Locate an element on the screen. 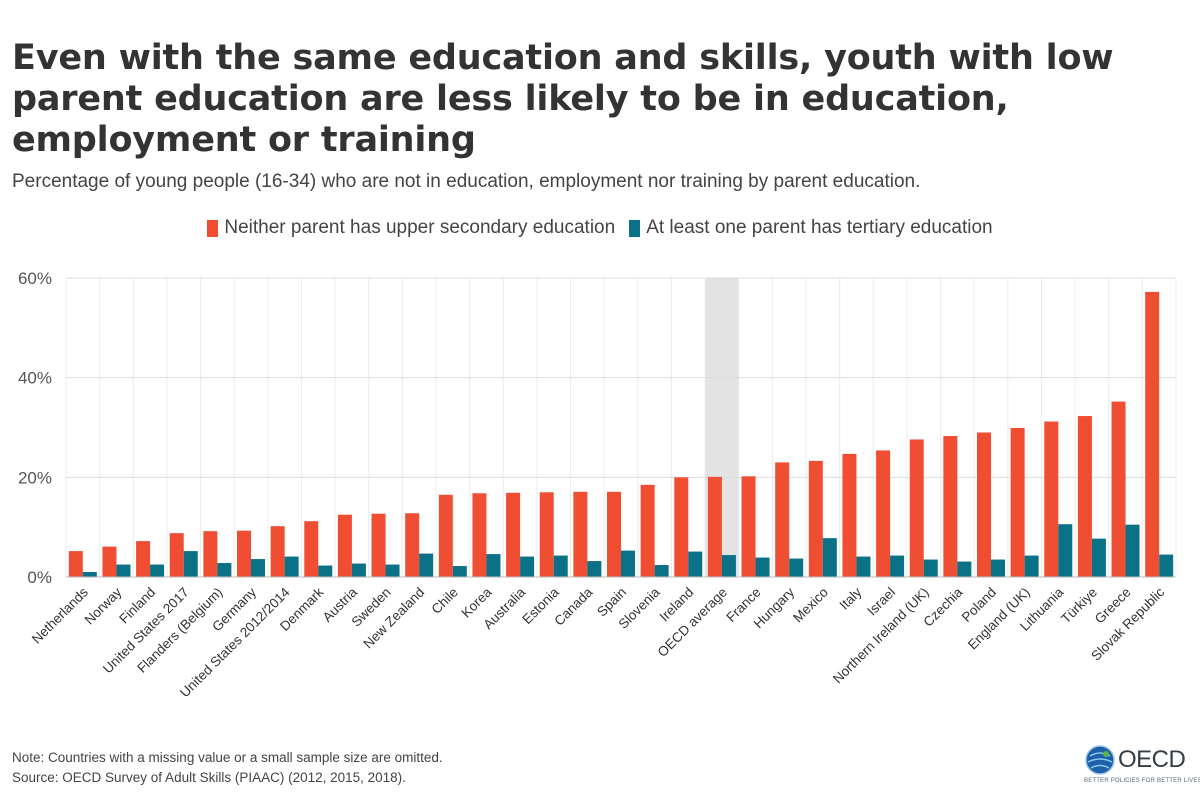 This screenshot has width=1200, height=800. x-tick-label: Italy is located at coordinates (850, 598).